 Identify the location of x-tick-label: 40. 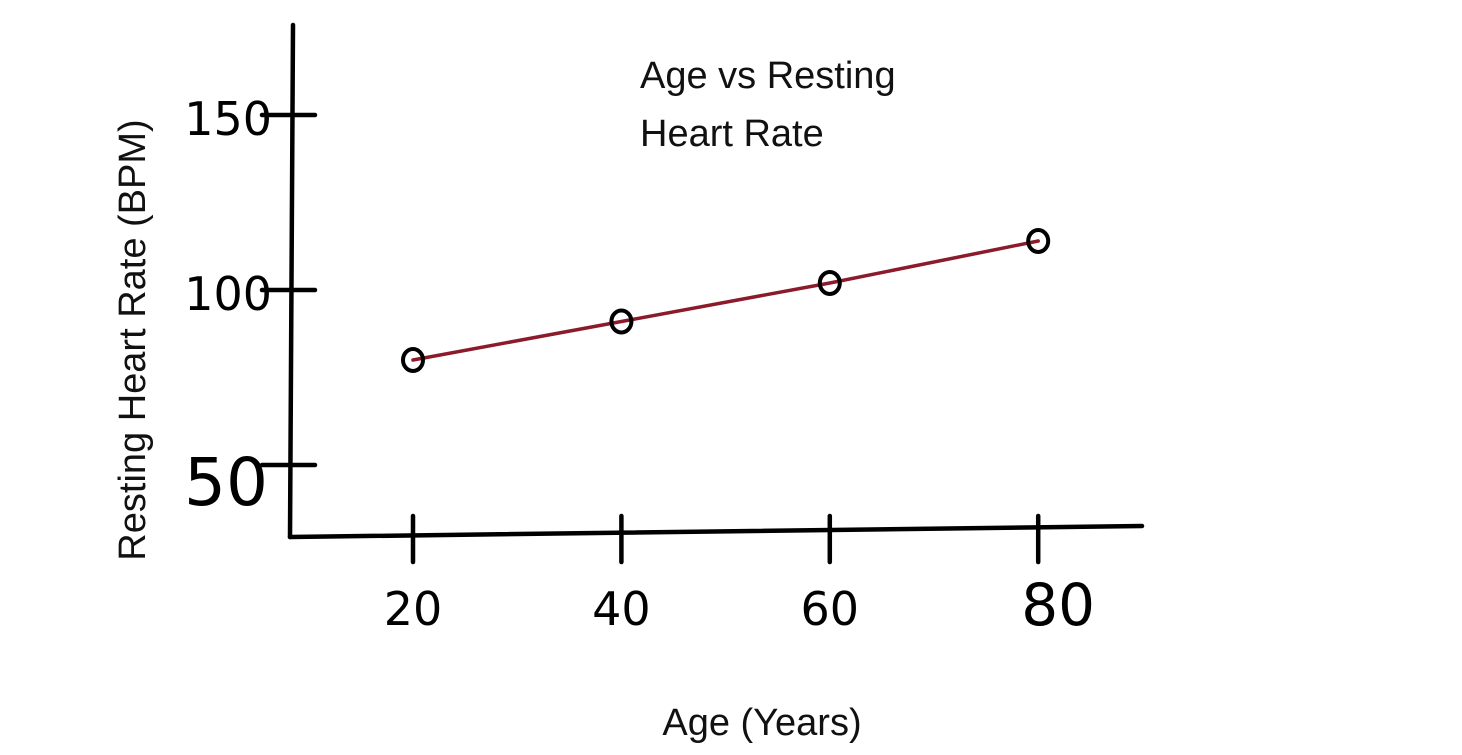
(621, 609).